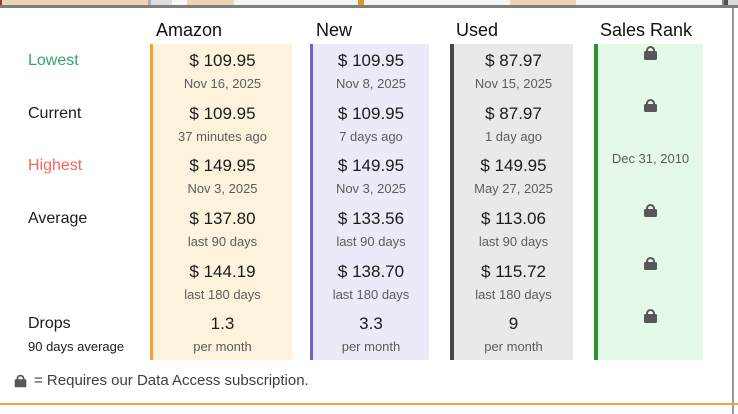  What do you see at coordinates (222, 271) in the screenshot?
I see `cell-value: $ 144.19` at bounding box center [222, 271].